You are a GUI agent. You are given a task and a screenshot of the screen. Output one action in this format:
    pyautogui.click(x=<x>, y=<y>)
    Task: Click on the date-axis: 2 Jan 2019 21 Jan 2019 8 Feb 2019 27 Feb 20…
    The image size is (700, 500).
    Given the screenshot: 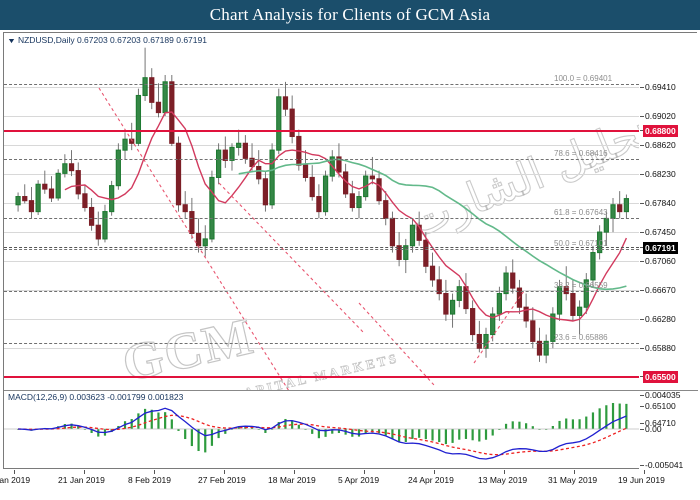 What is the action you would take?
    pyautogui.click(x=348, y=484)
    